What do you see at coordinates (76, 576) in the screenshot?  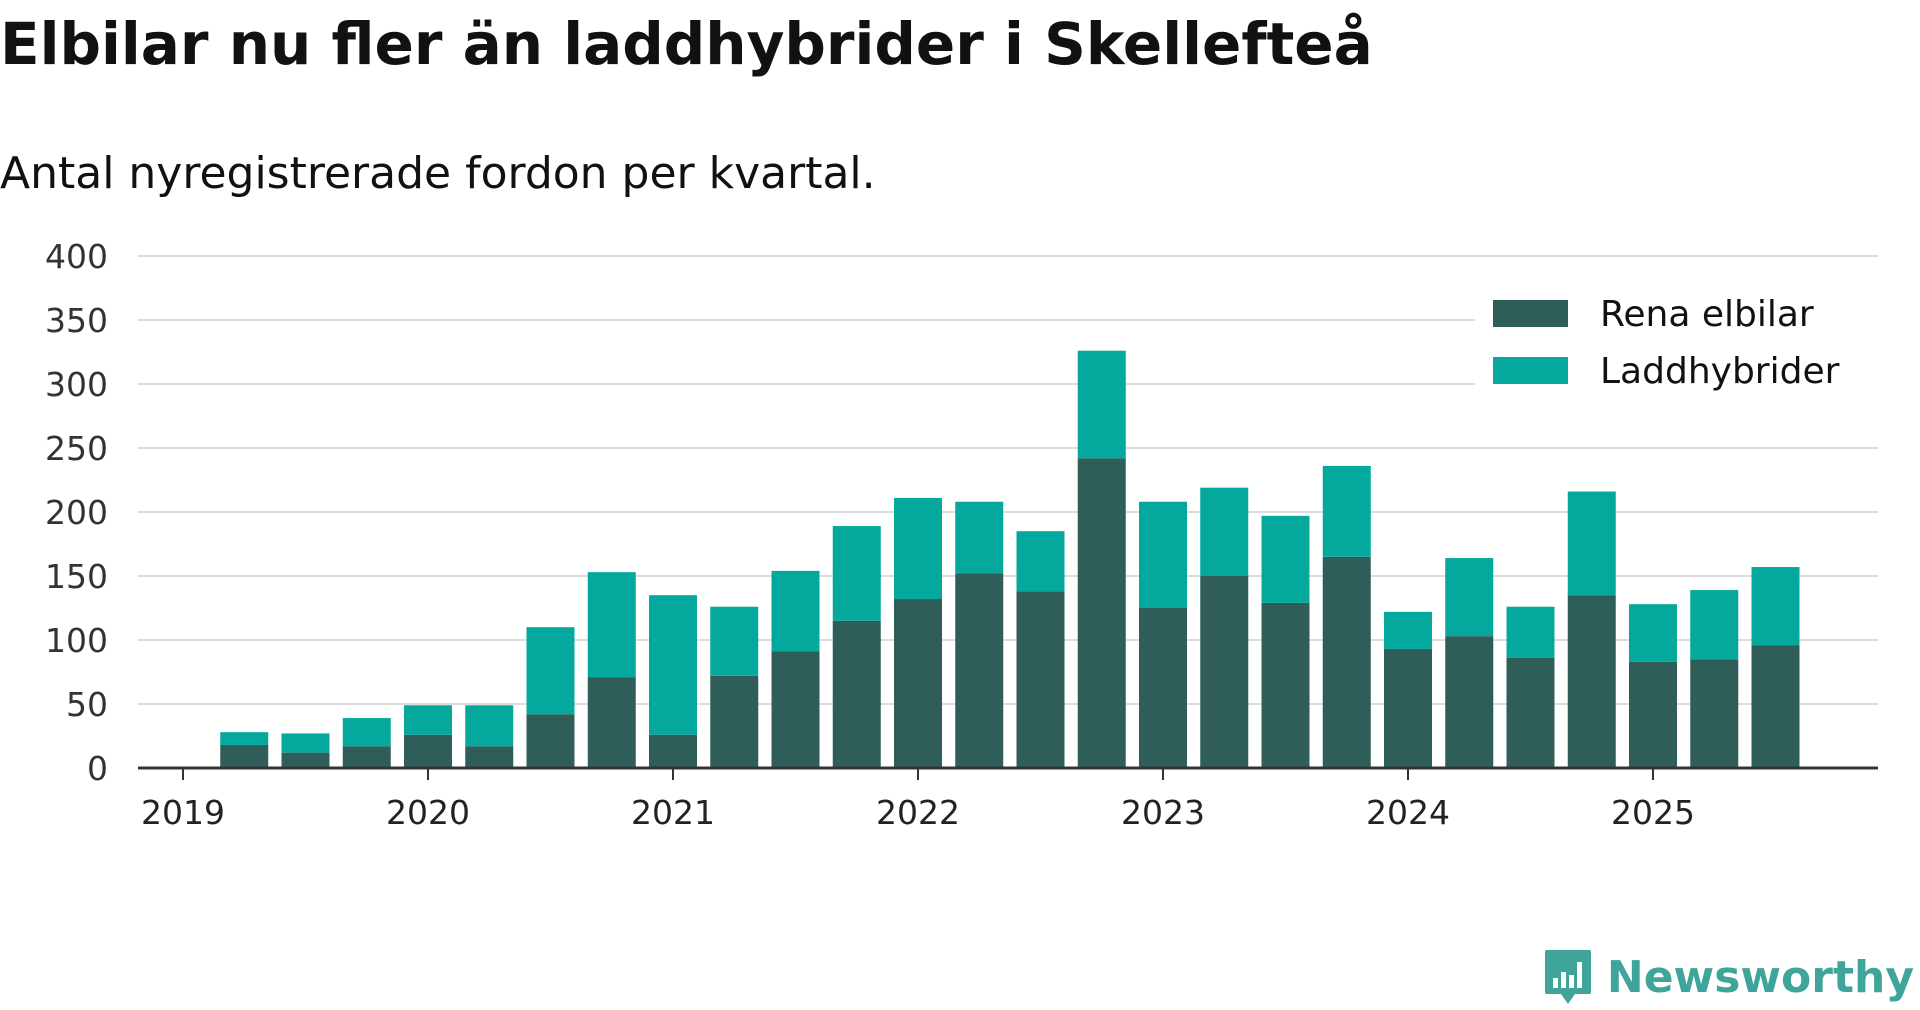 I see `y-tick-label: 150` at bounding box center [76, 576].